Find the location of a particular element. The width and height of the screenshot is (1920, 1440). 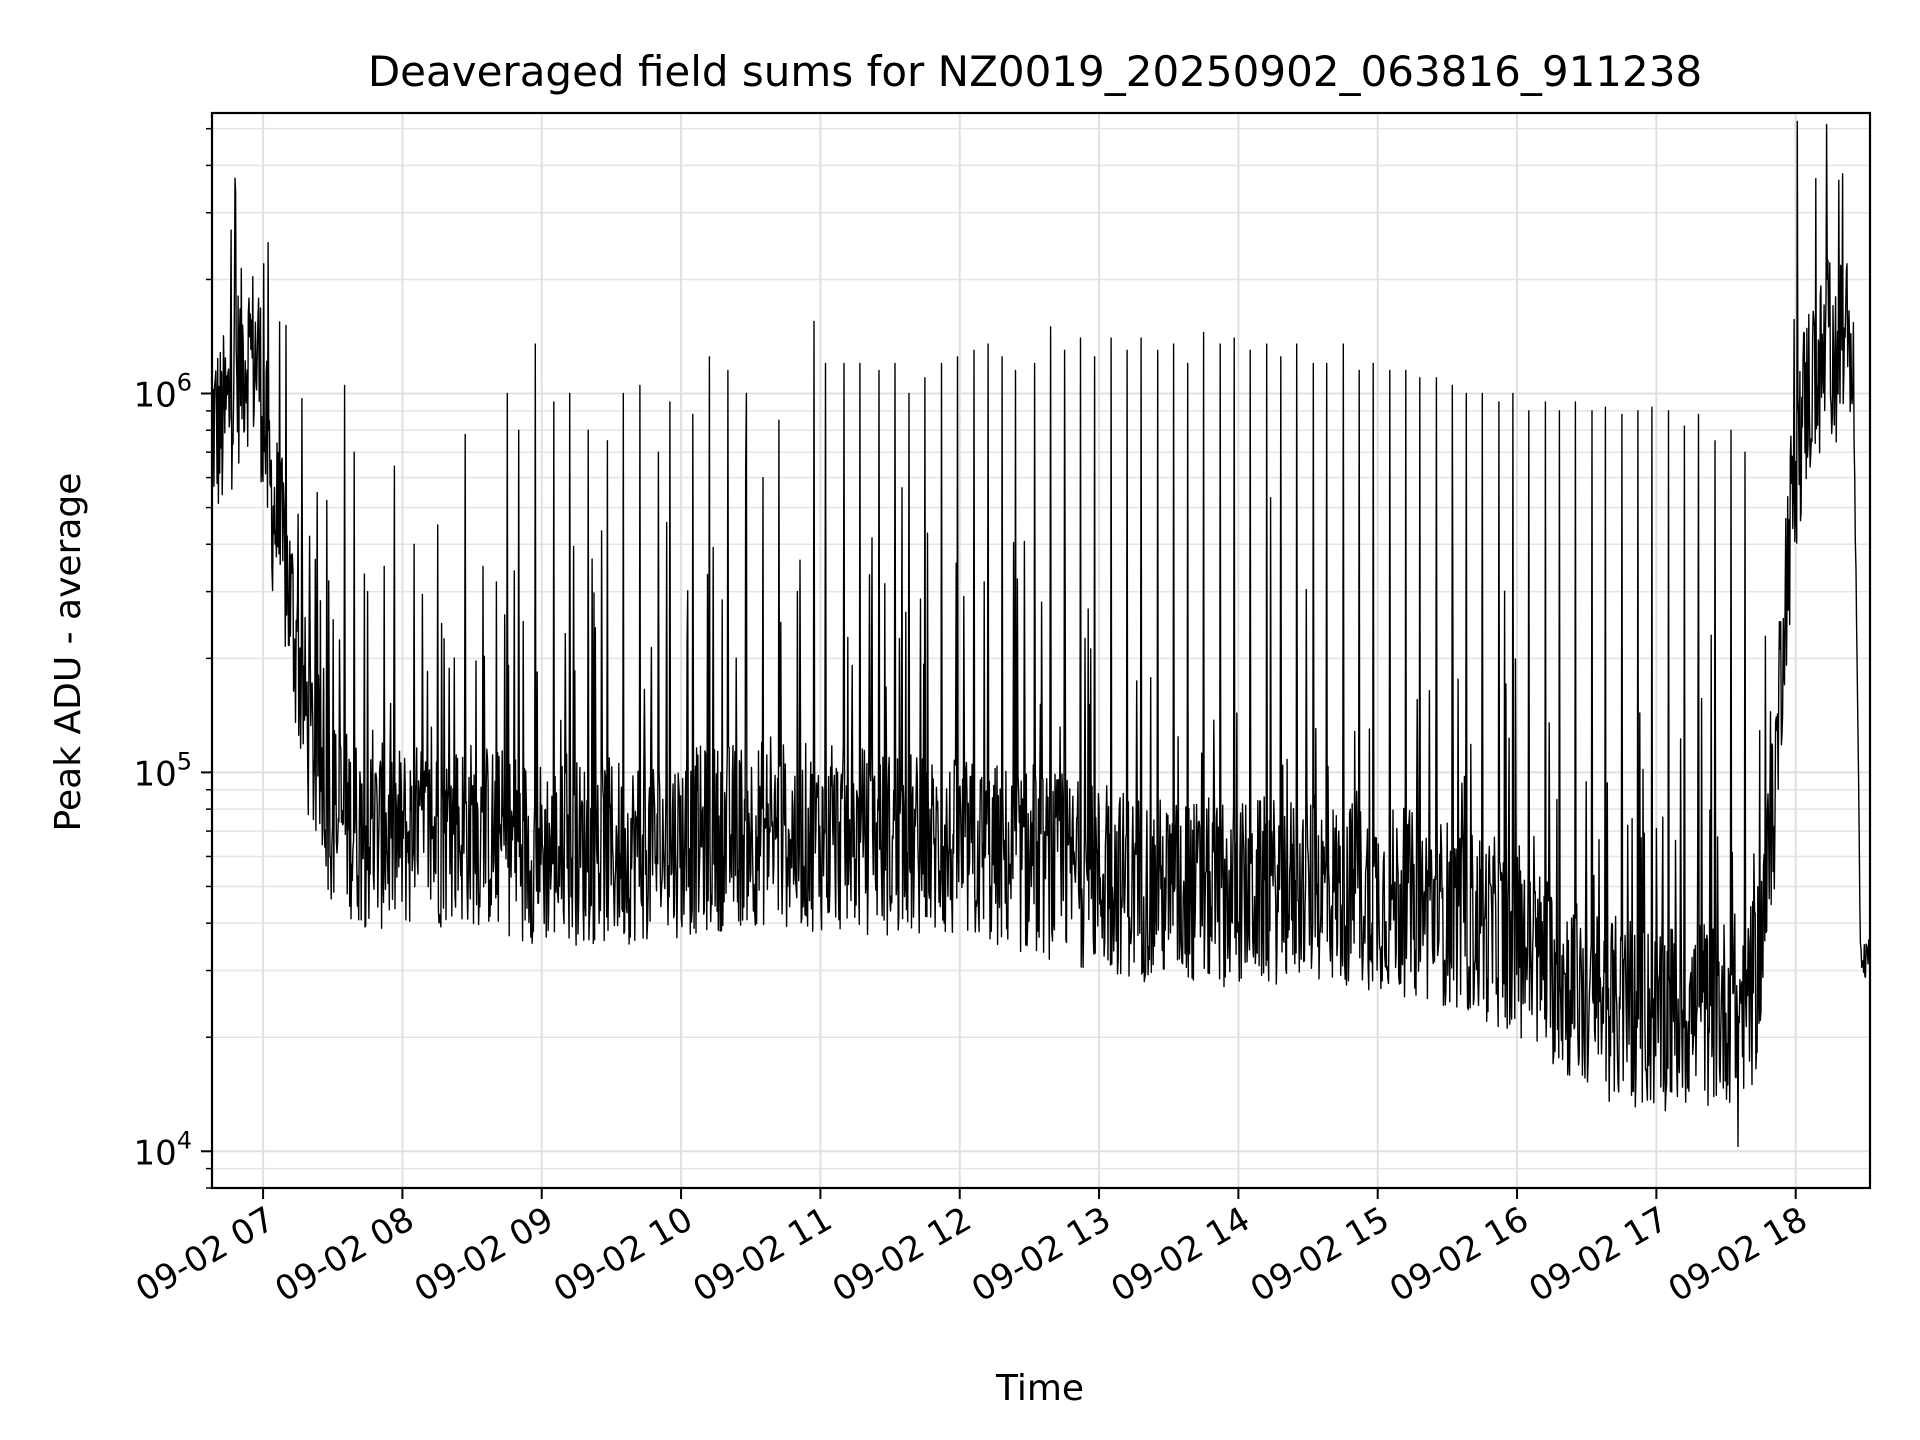

x-axis-label: Time is located at coordinates (1039, 1388).